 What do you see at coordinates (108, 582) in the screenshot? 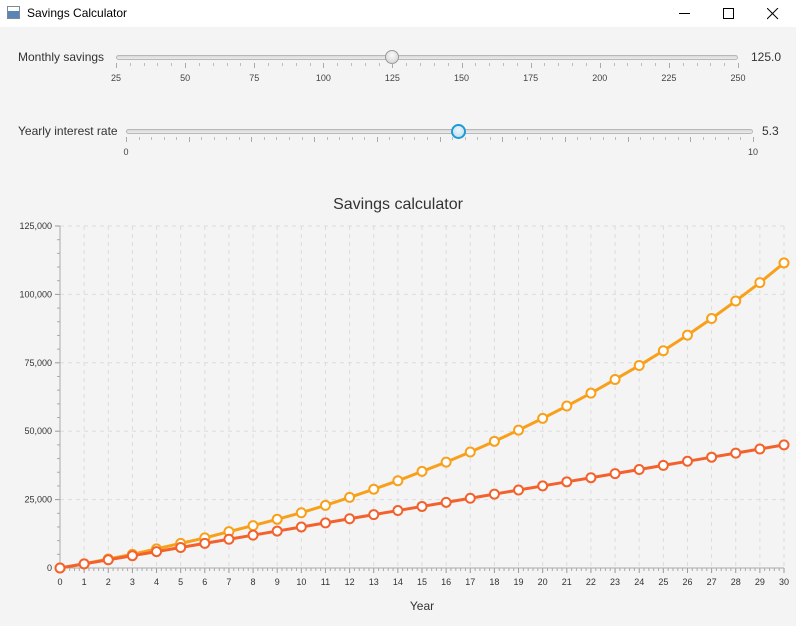
I see `x-tick-label: 2` at bounding box center [108, 582].